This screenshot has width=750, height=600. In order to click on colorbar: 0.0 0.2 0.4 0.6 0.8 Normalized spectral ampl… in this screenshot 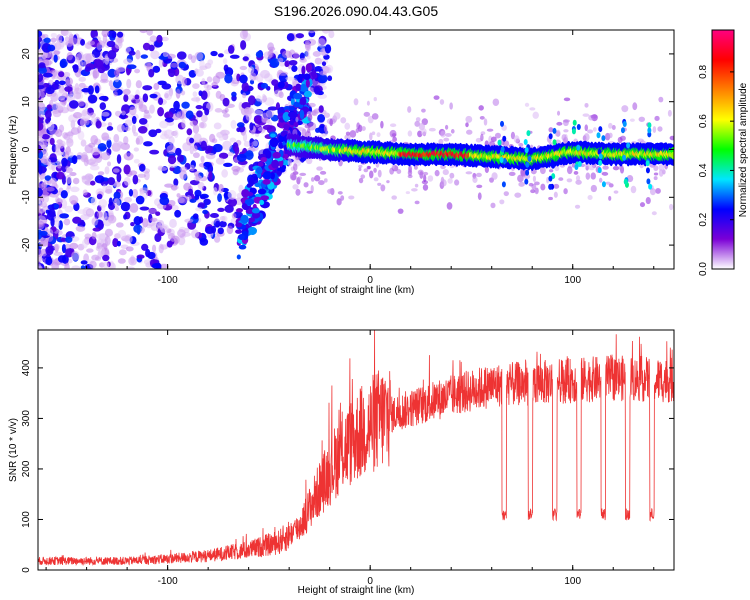, I will do `click(723, 152)`.